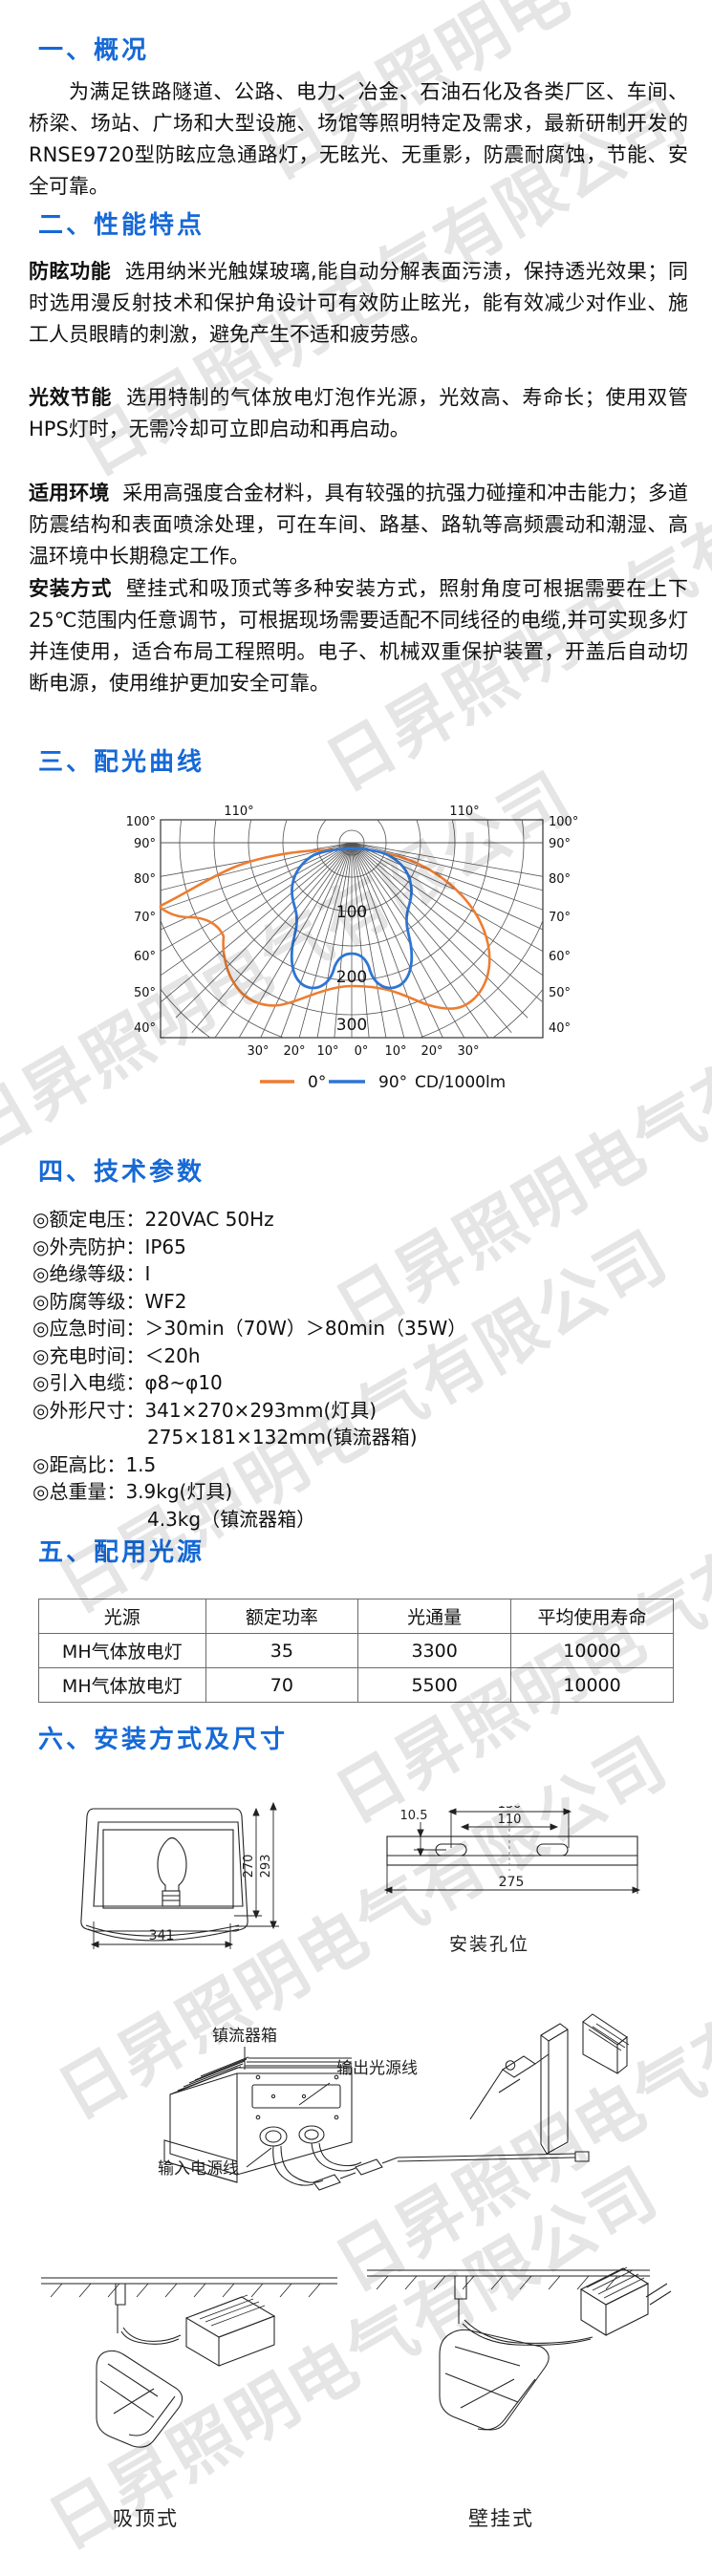 This screenshot has width=712, height=2576. I want to click on table-cell: 70, so click(282, 1685).